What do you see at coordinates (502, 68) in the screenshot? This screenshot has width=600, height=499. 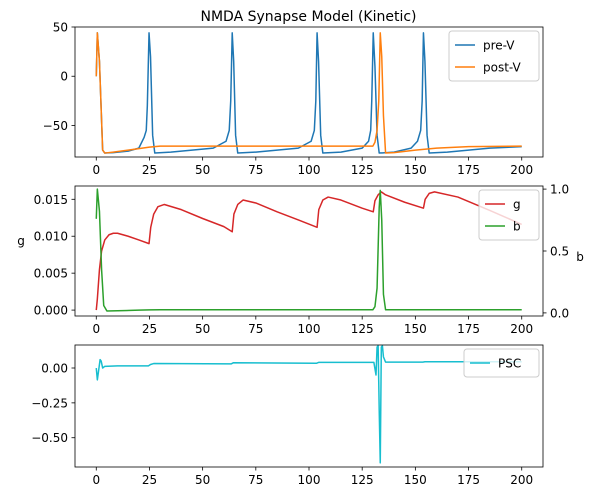 I see `legend-label-post-v: post-V` at bounding box center [502, 68].